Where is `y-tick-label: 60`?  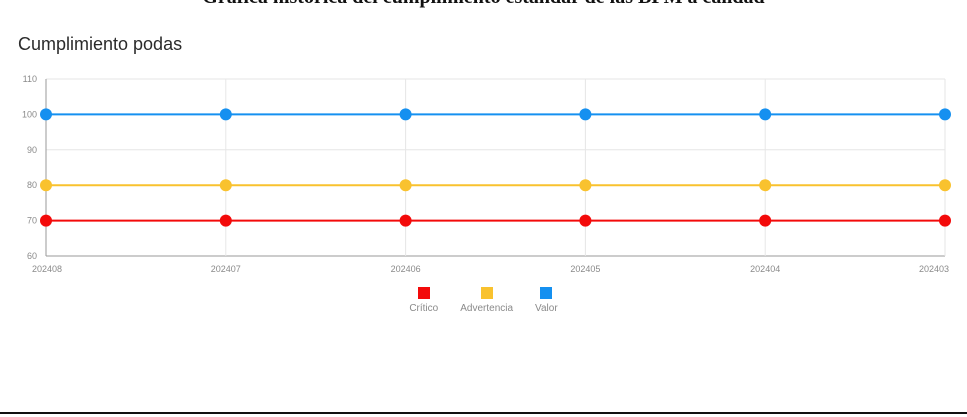
y-tick-label: 60 is located at coordinates (32, 256).